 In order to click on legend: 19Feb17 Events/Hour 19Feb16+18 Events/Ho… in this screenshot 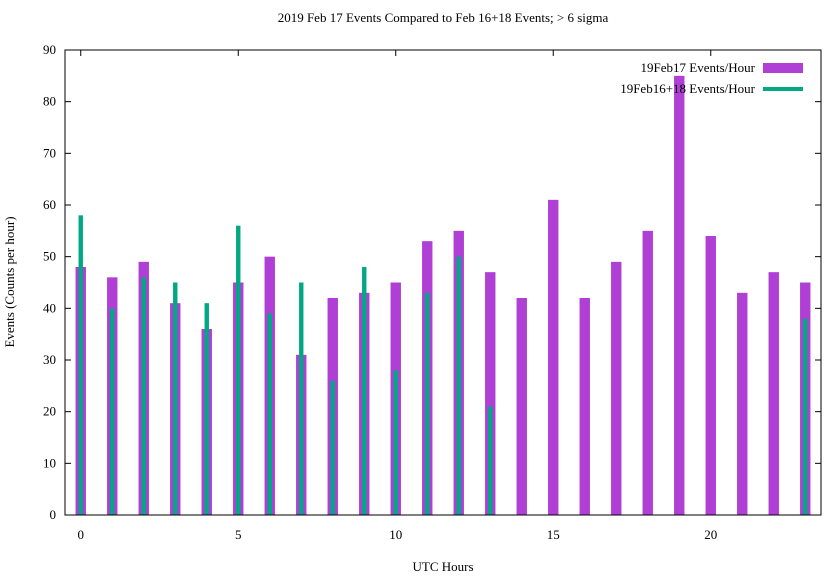, I will do `click(711, 78)`.